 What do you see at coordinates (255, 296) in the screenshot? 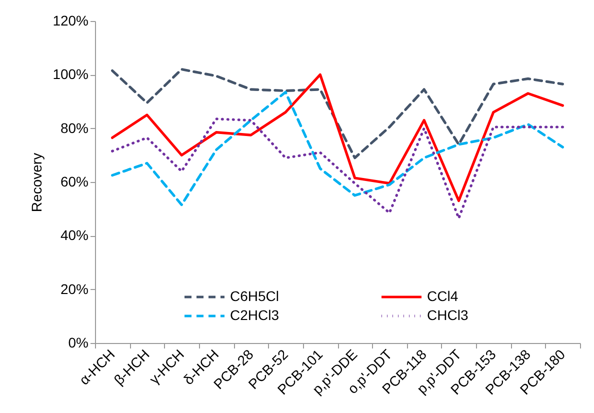
I see `legend-label: C6H5Cl` at bounding box center [255, 296].